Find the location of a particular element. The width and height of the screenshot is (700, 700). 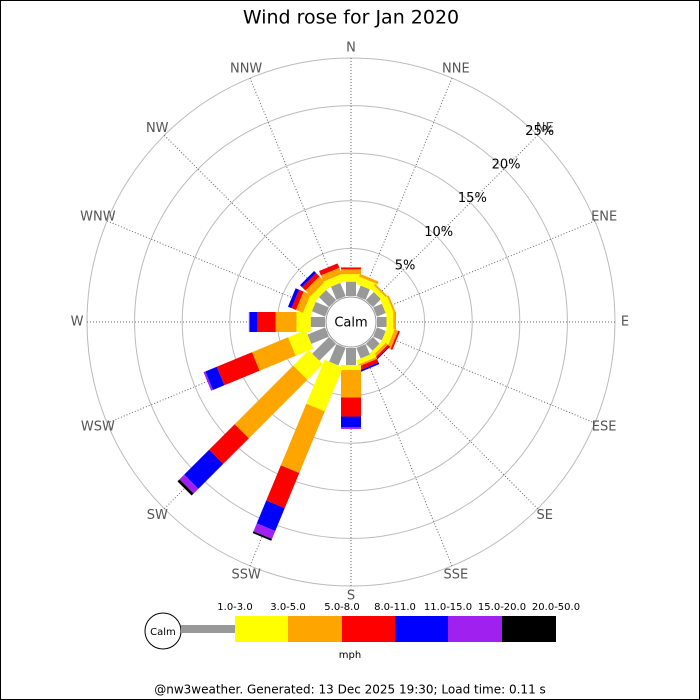

direction-label: NNW is located at coordinates (246, 68).